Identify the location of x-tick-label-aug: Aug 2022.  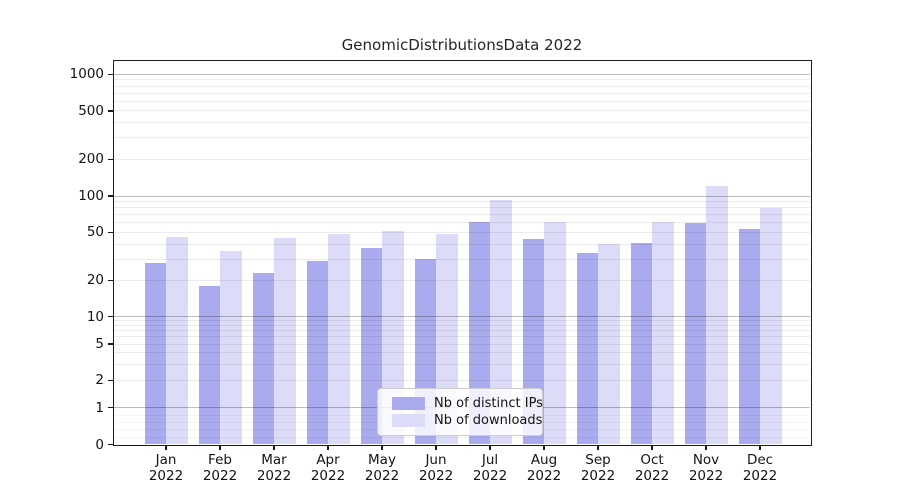
(544, 468).